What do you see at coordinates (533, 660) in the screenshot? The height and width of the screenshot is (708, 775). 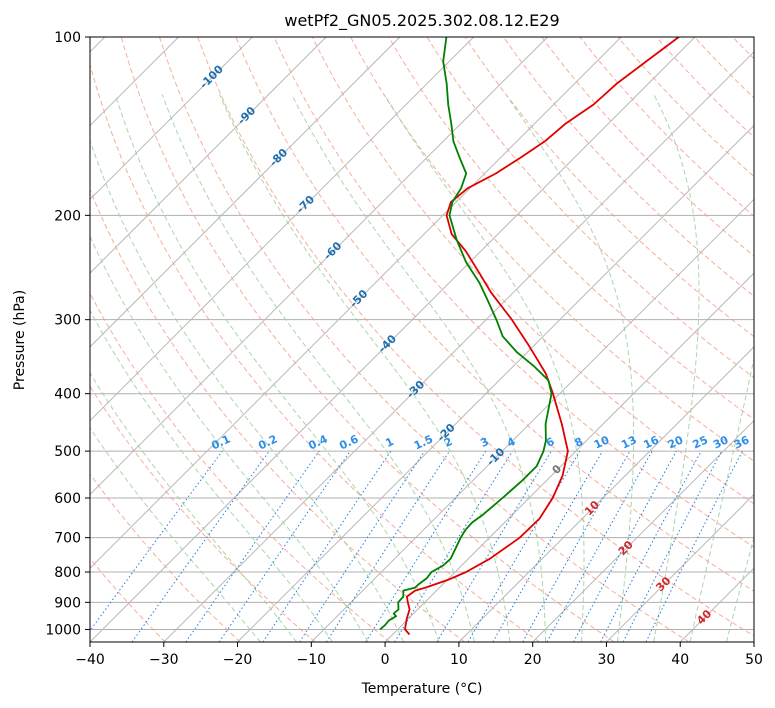 I see `x-tick-label: 20` at bounding box center [533, 660].